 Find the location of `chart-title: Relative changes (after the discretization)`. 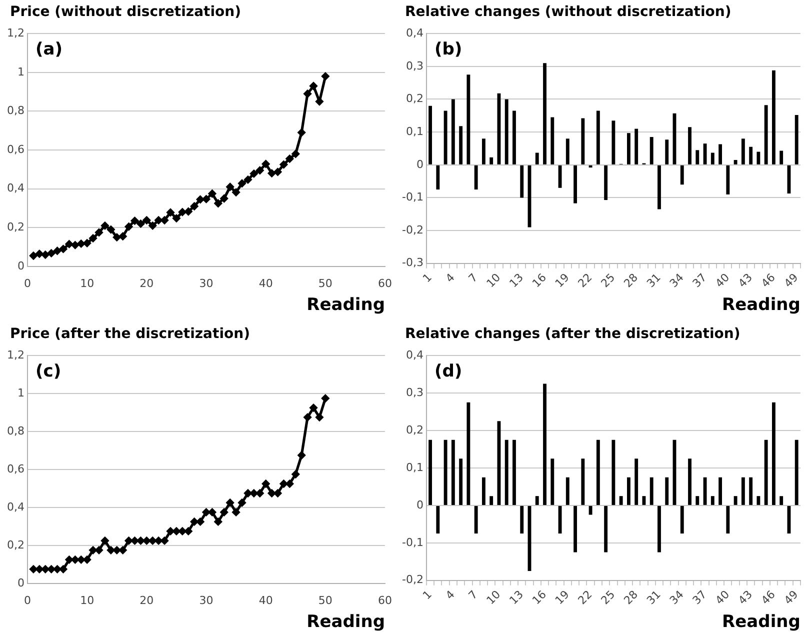

chart-title: Relative changes (after the discretization) is located at coordinates (573, 334).